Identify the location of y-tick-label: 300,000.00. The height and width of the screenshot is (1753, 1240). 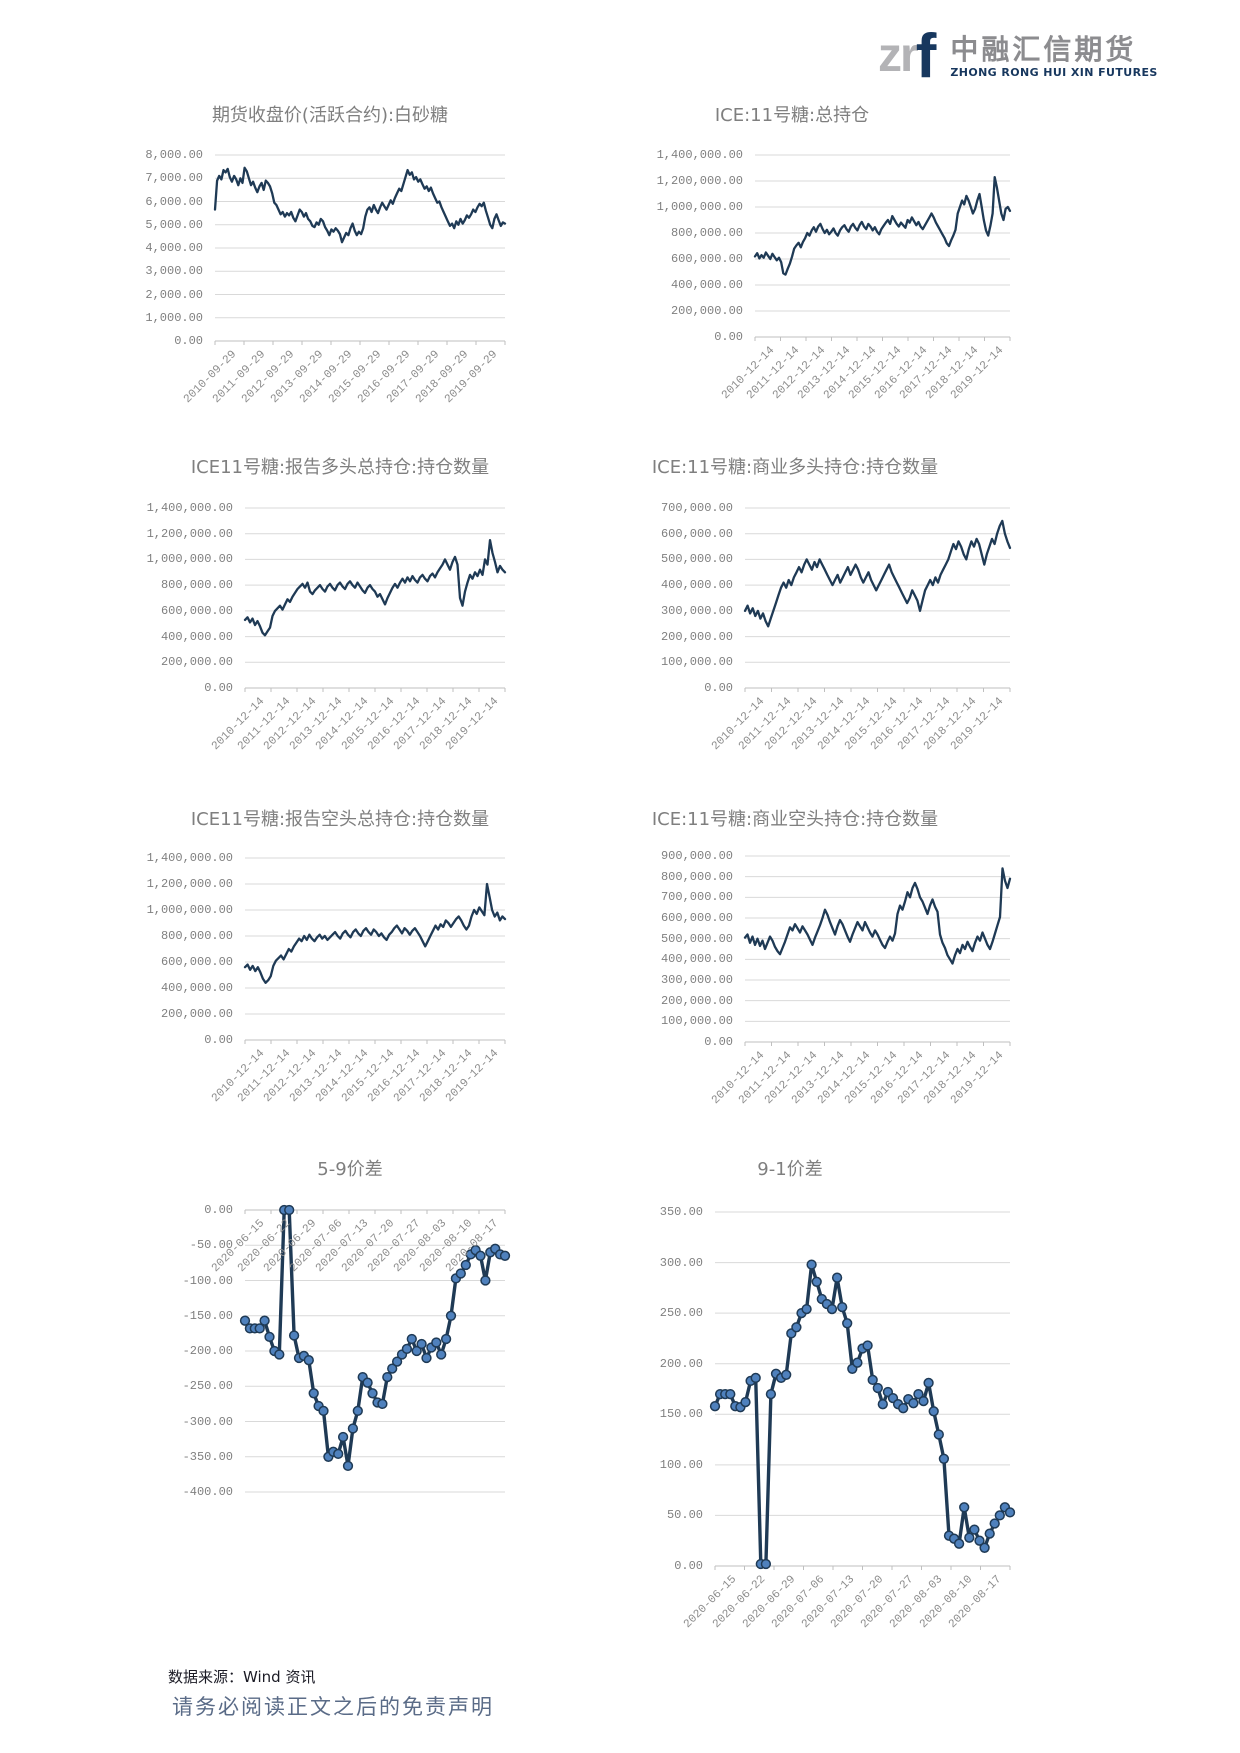
(696, 610).